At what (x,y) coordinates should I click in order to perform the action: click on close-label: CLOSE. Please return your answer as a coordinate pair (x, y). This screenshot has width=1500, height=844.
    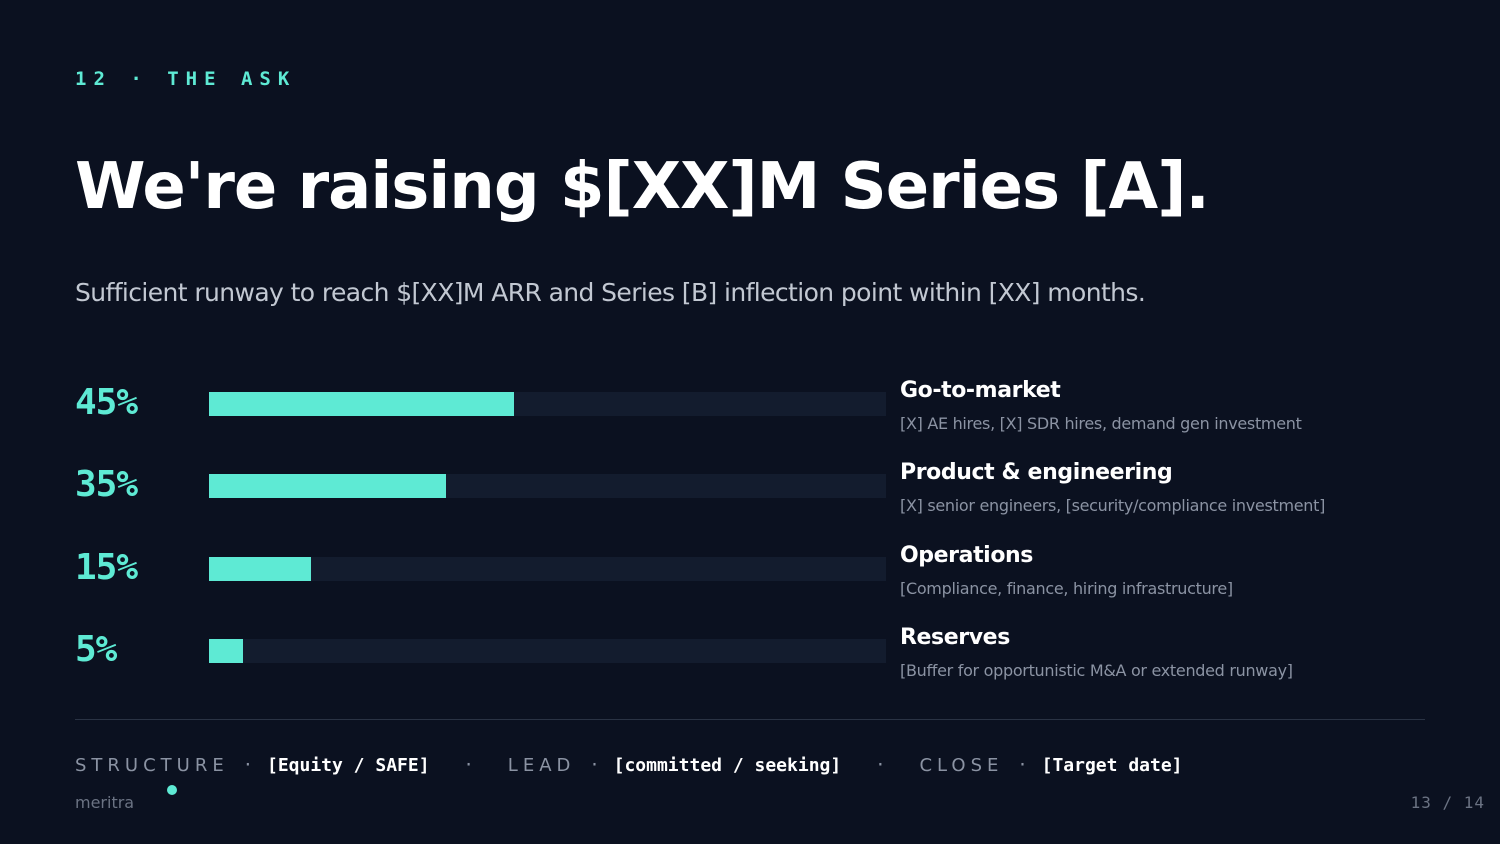
    Looking at the image, I should click on (961, 765).